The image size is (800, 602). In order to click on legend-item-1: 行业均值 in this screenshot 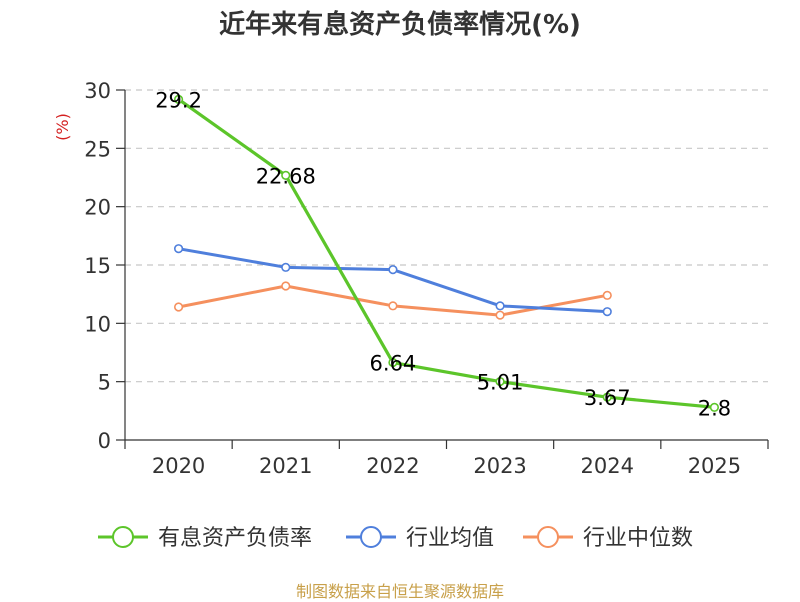, I will do `click(420, 538)`.